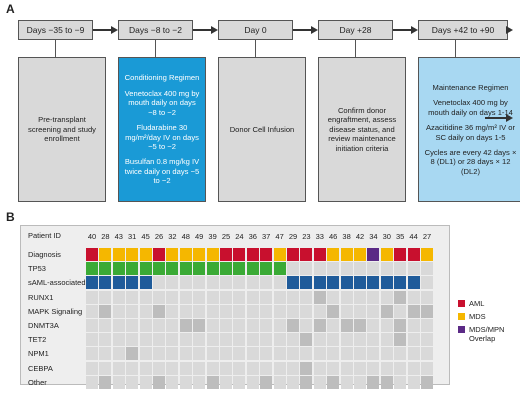  I want to click on stage-text: Maintenance Regimen, so click(470, 87).